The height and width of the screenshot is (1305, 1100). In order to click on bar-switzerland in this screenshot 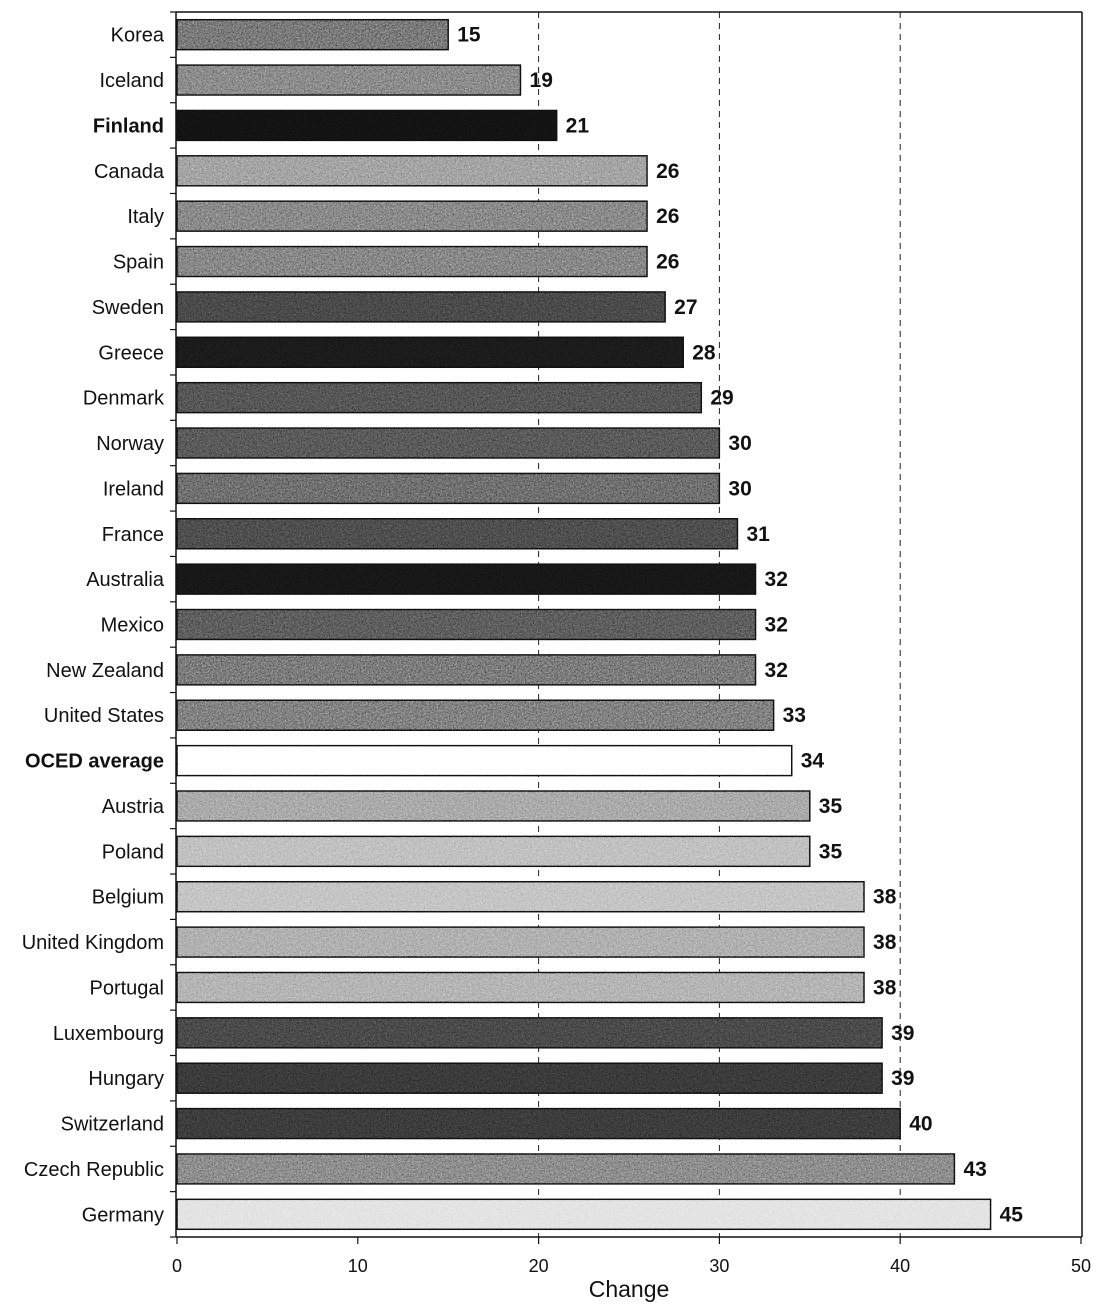, I will do `click(538, 1123)`.